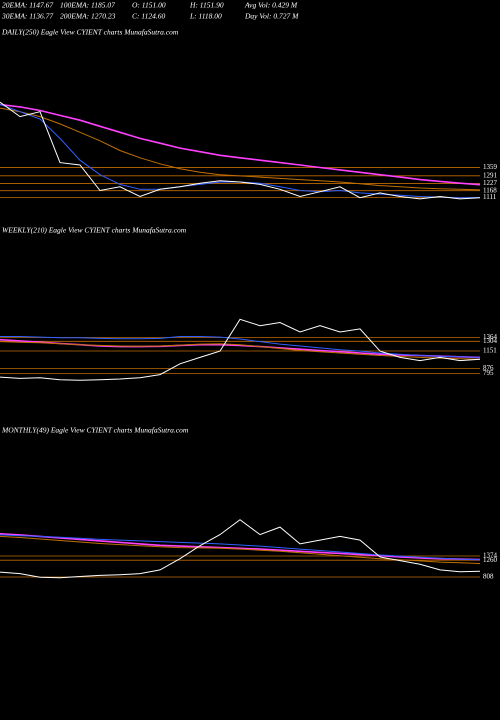 This screenshot has height=720, width=500. I want to click on header-stat: 100EMA: 1185.07, so click(87, 5).